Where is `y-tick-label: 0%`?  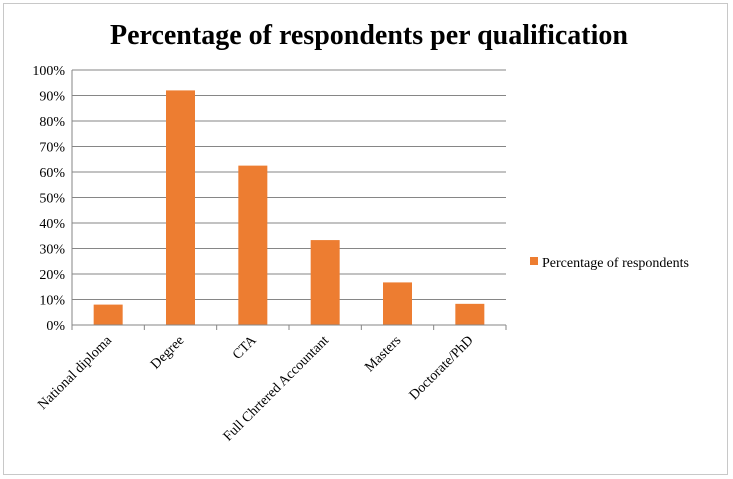
y-tick-label: 0% is located at coordinates (55, 326).